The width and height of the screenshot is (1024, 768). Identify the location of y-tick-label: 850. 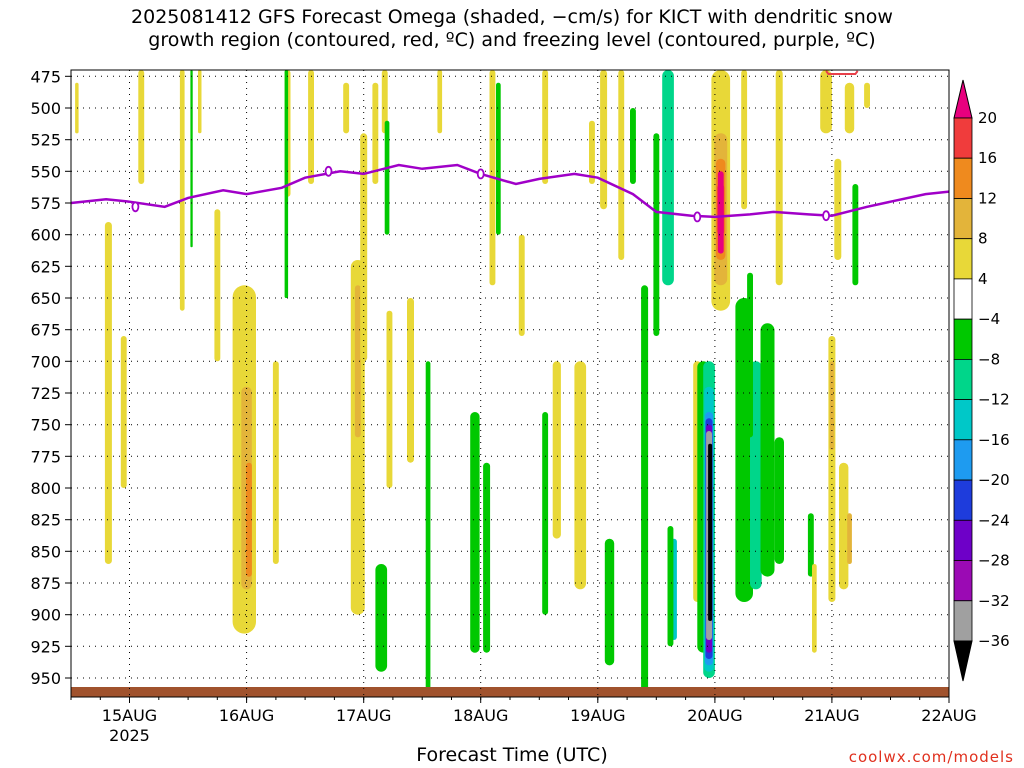
(45, 551).